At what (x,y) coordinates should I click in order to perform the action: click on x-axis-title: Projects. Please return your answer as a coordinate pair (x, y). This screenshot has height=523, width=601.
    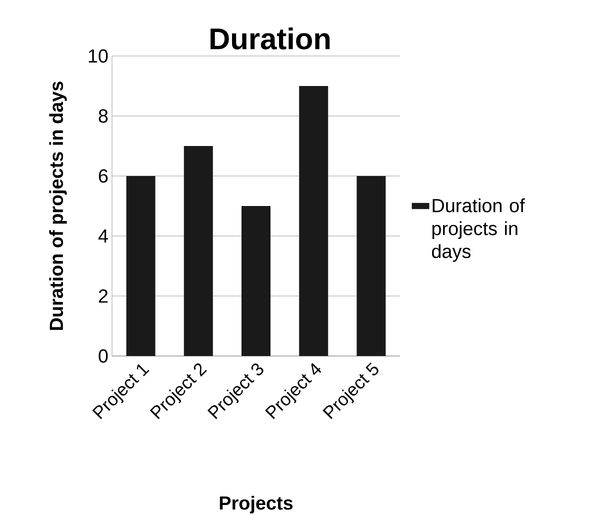
    Looking at the image, I should click on (256, 505).